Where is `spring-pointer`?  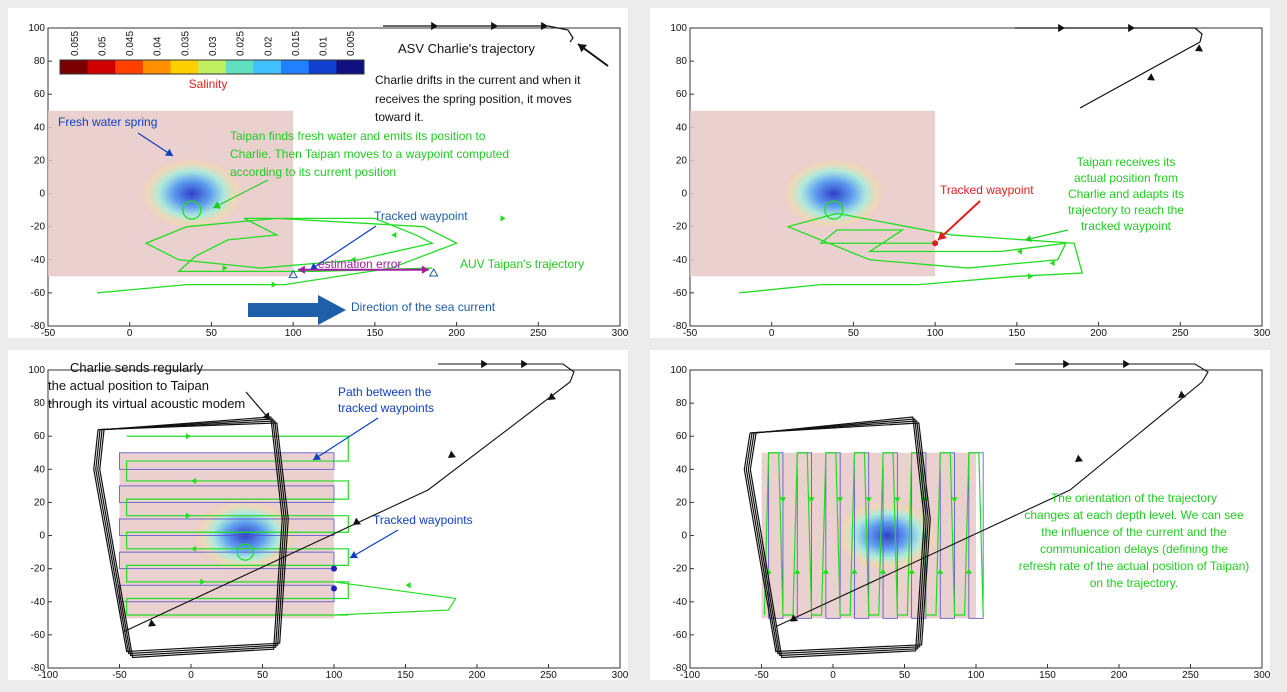
spring-pointer is located at coordinates (155, 144).